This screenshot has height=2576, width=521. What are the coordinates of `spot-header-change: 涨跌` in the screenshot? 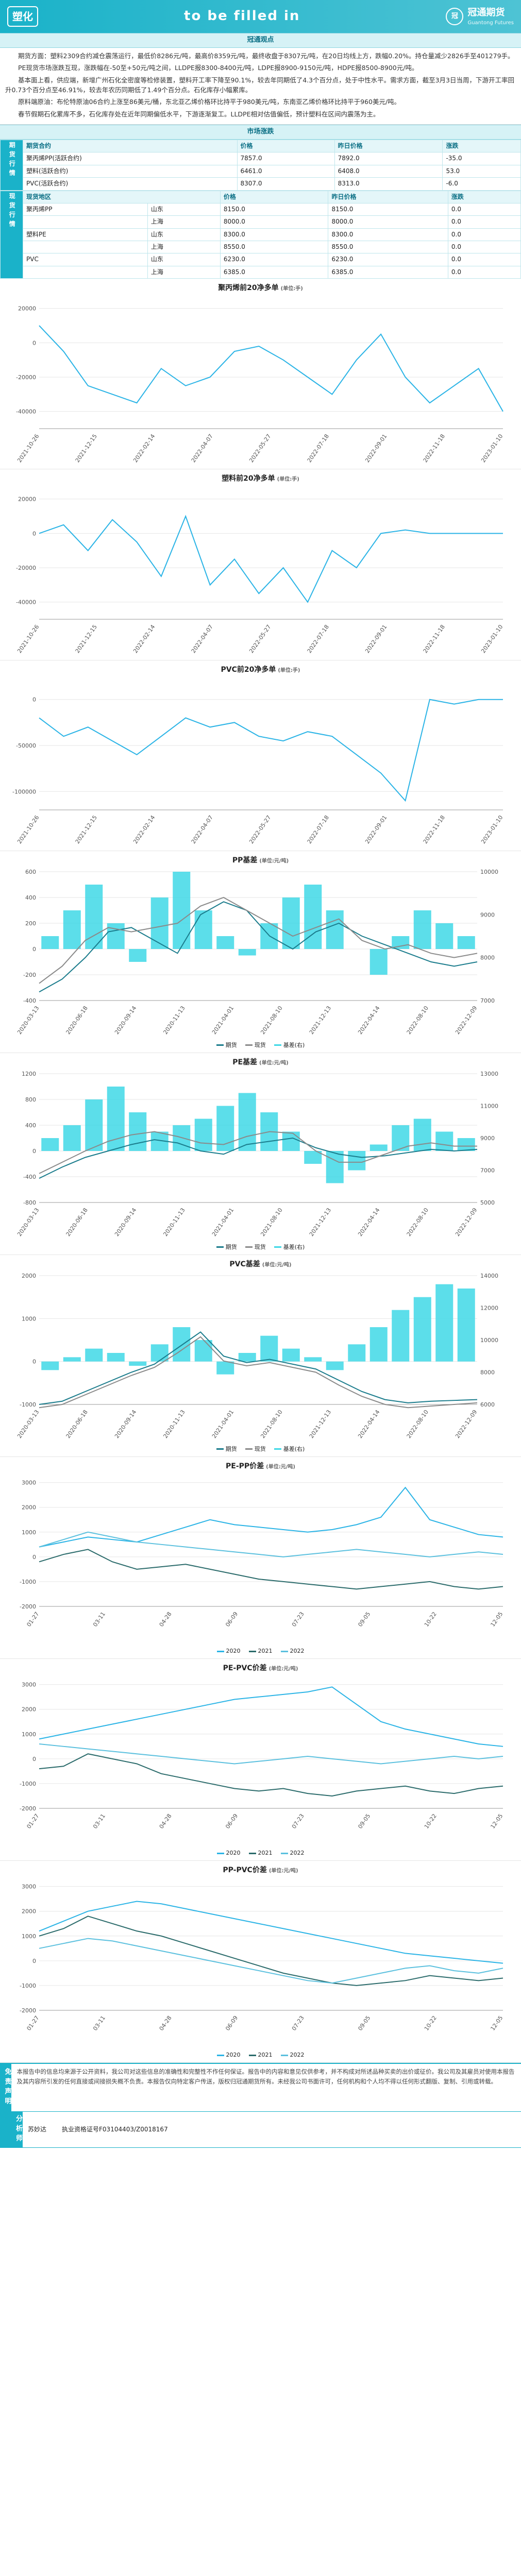 It's located at (484, 197).